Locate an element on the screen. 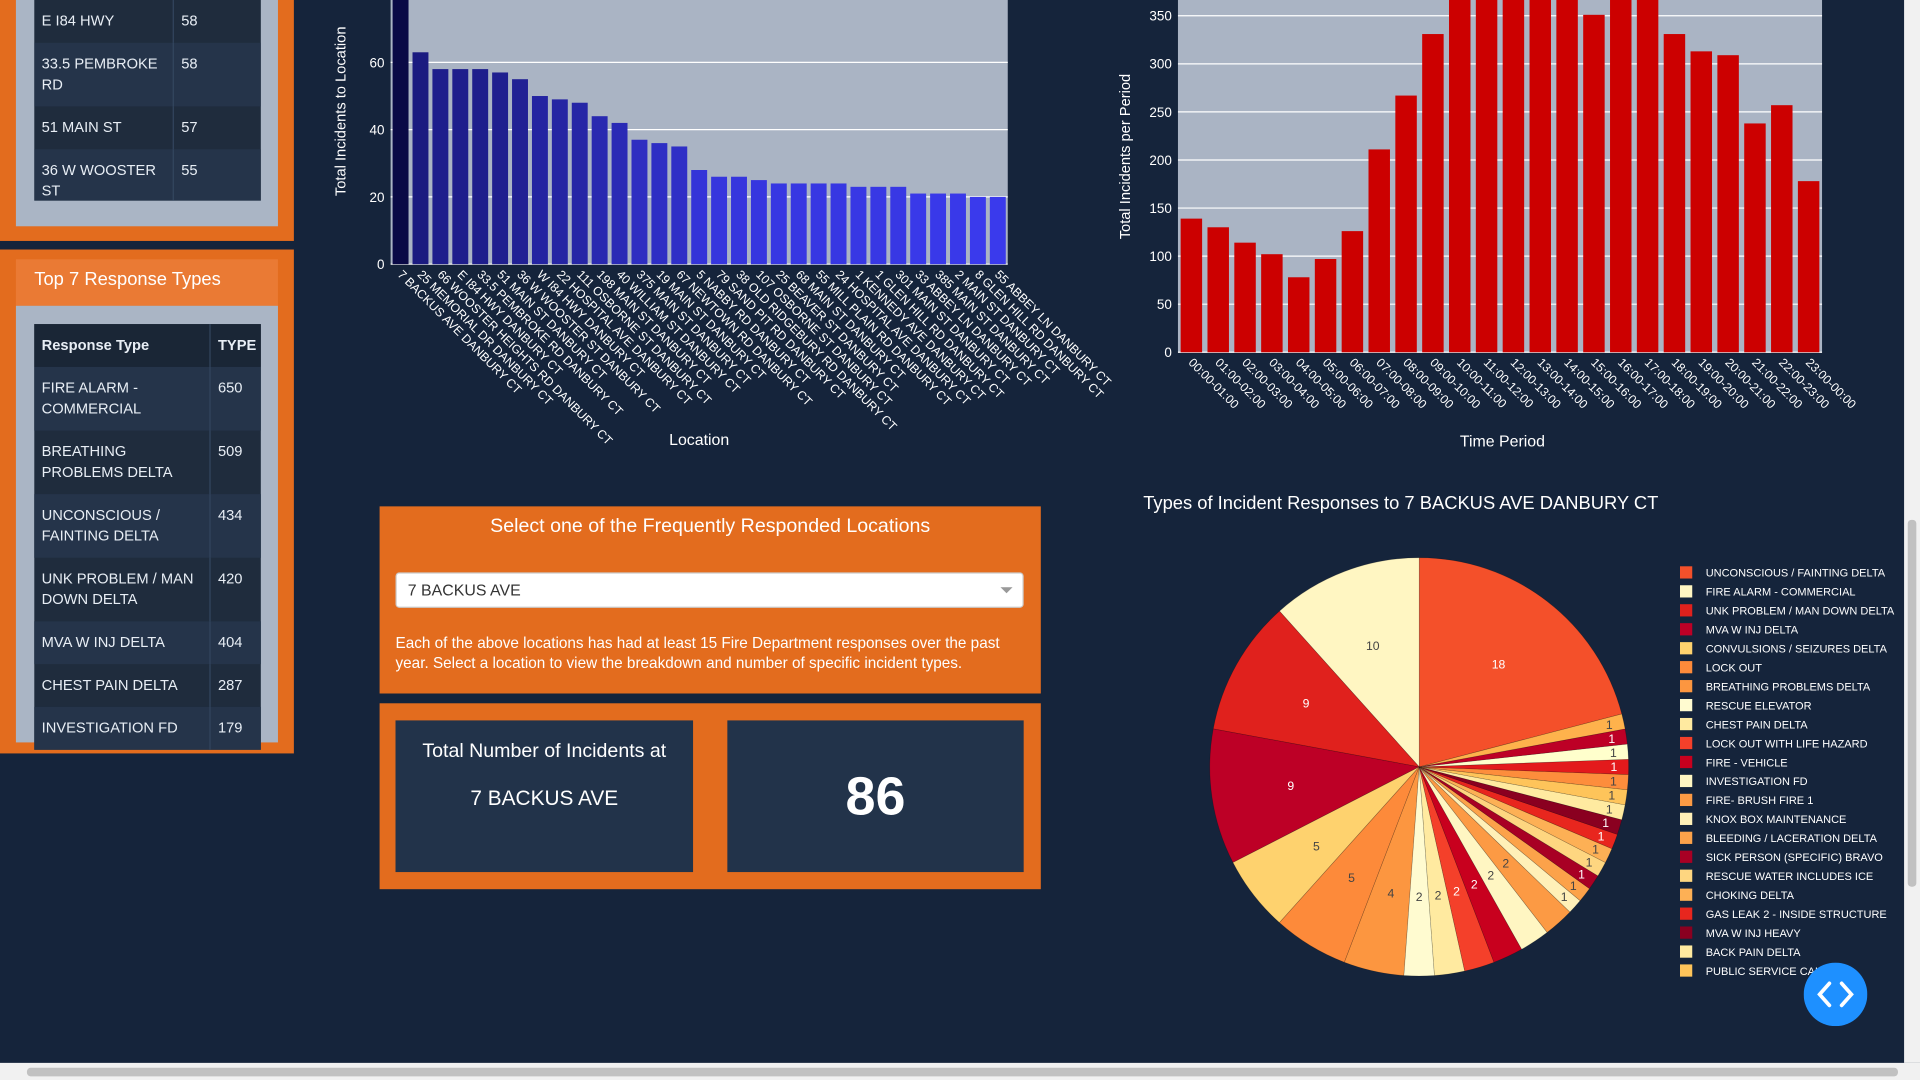 This screenshot has width=1920, height=1080. y-tick-label: 250 is located at coordinates (1160, 112).